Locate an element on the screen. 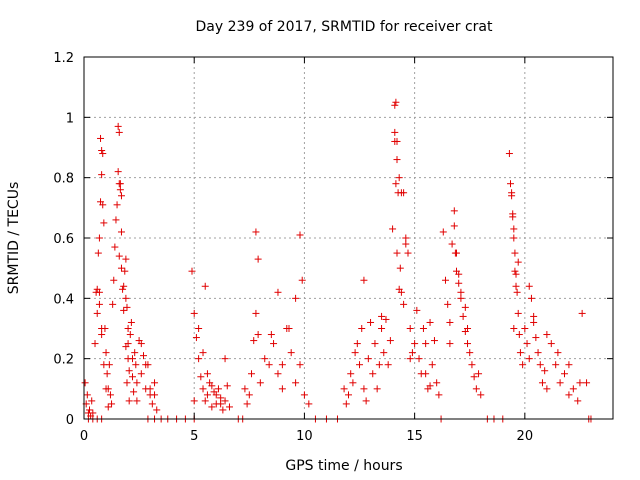 This screenshot has height=480, width=640. x-tick-label: 20 is located at coordinates (525, 436).